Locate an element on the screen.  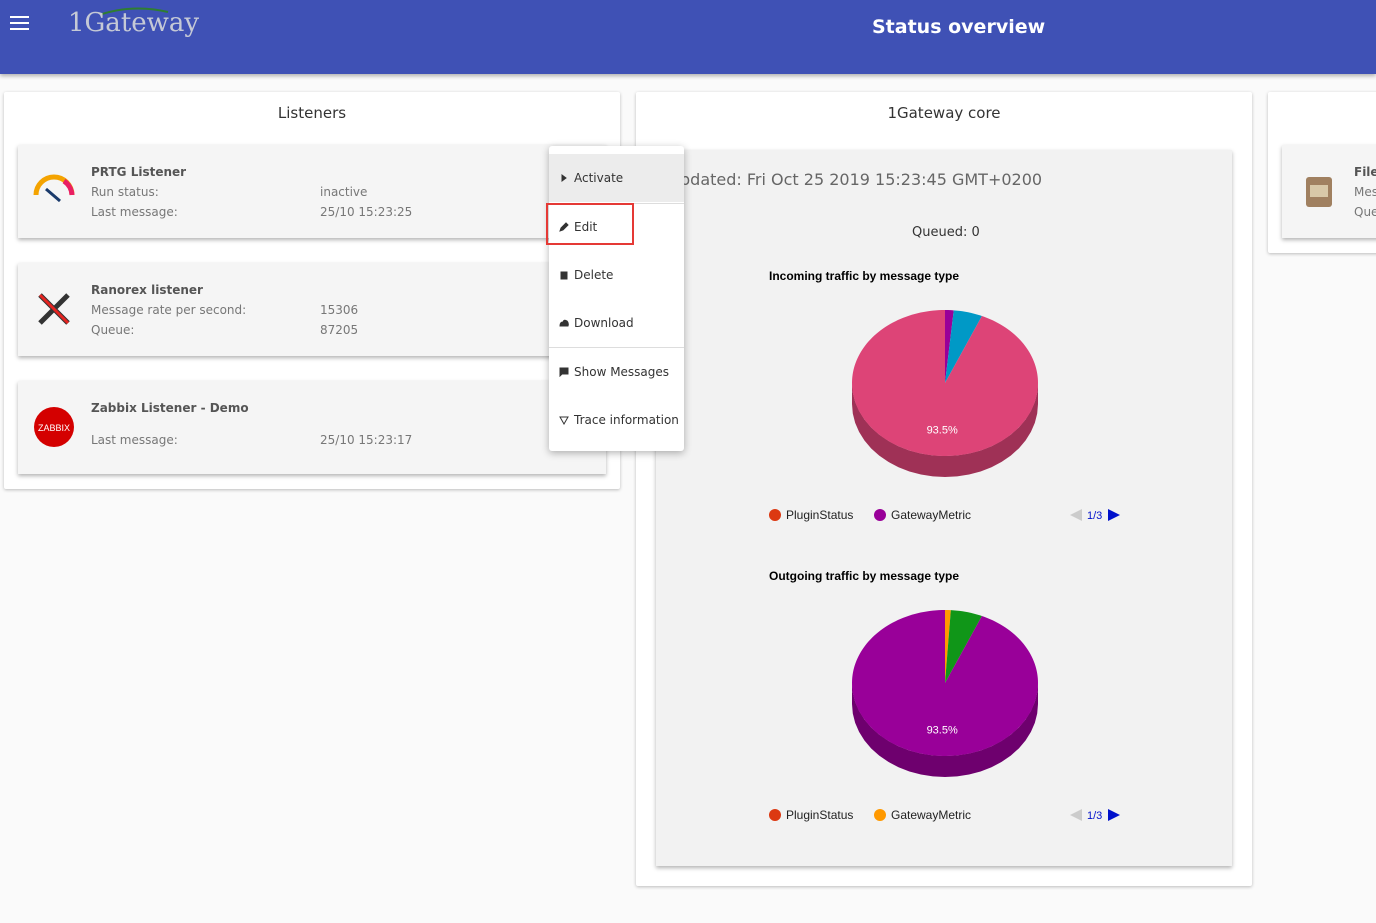
menu-button is located at coordinates (20, 24).